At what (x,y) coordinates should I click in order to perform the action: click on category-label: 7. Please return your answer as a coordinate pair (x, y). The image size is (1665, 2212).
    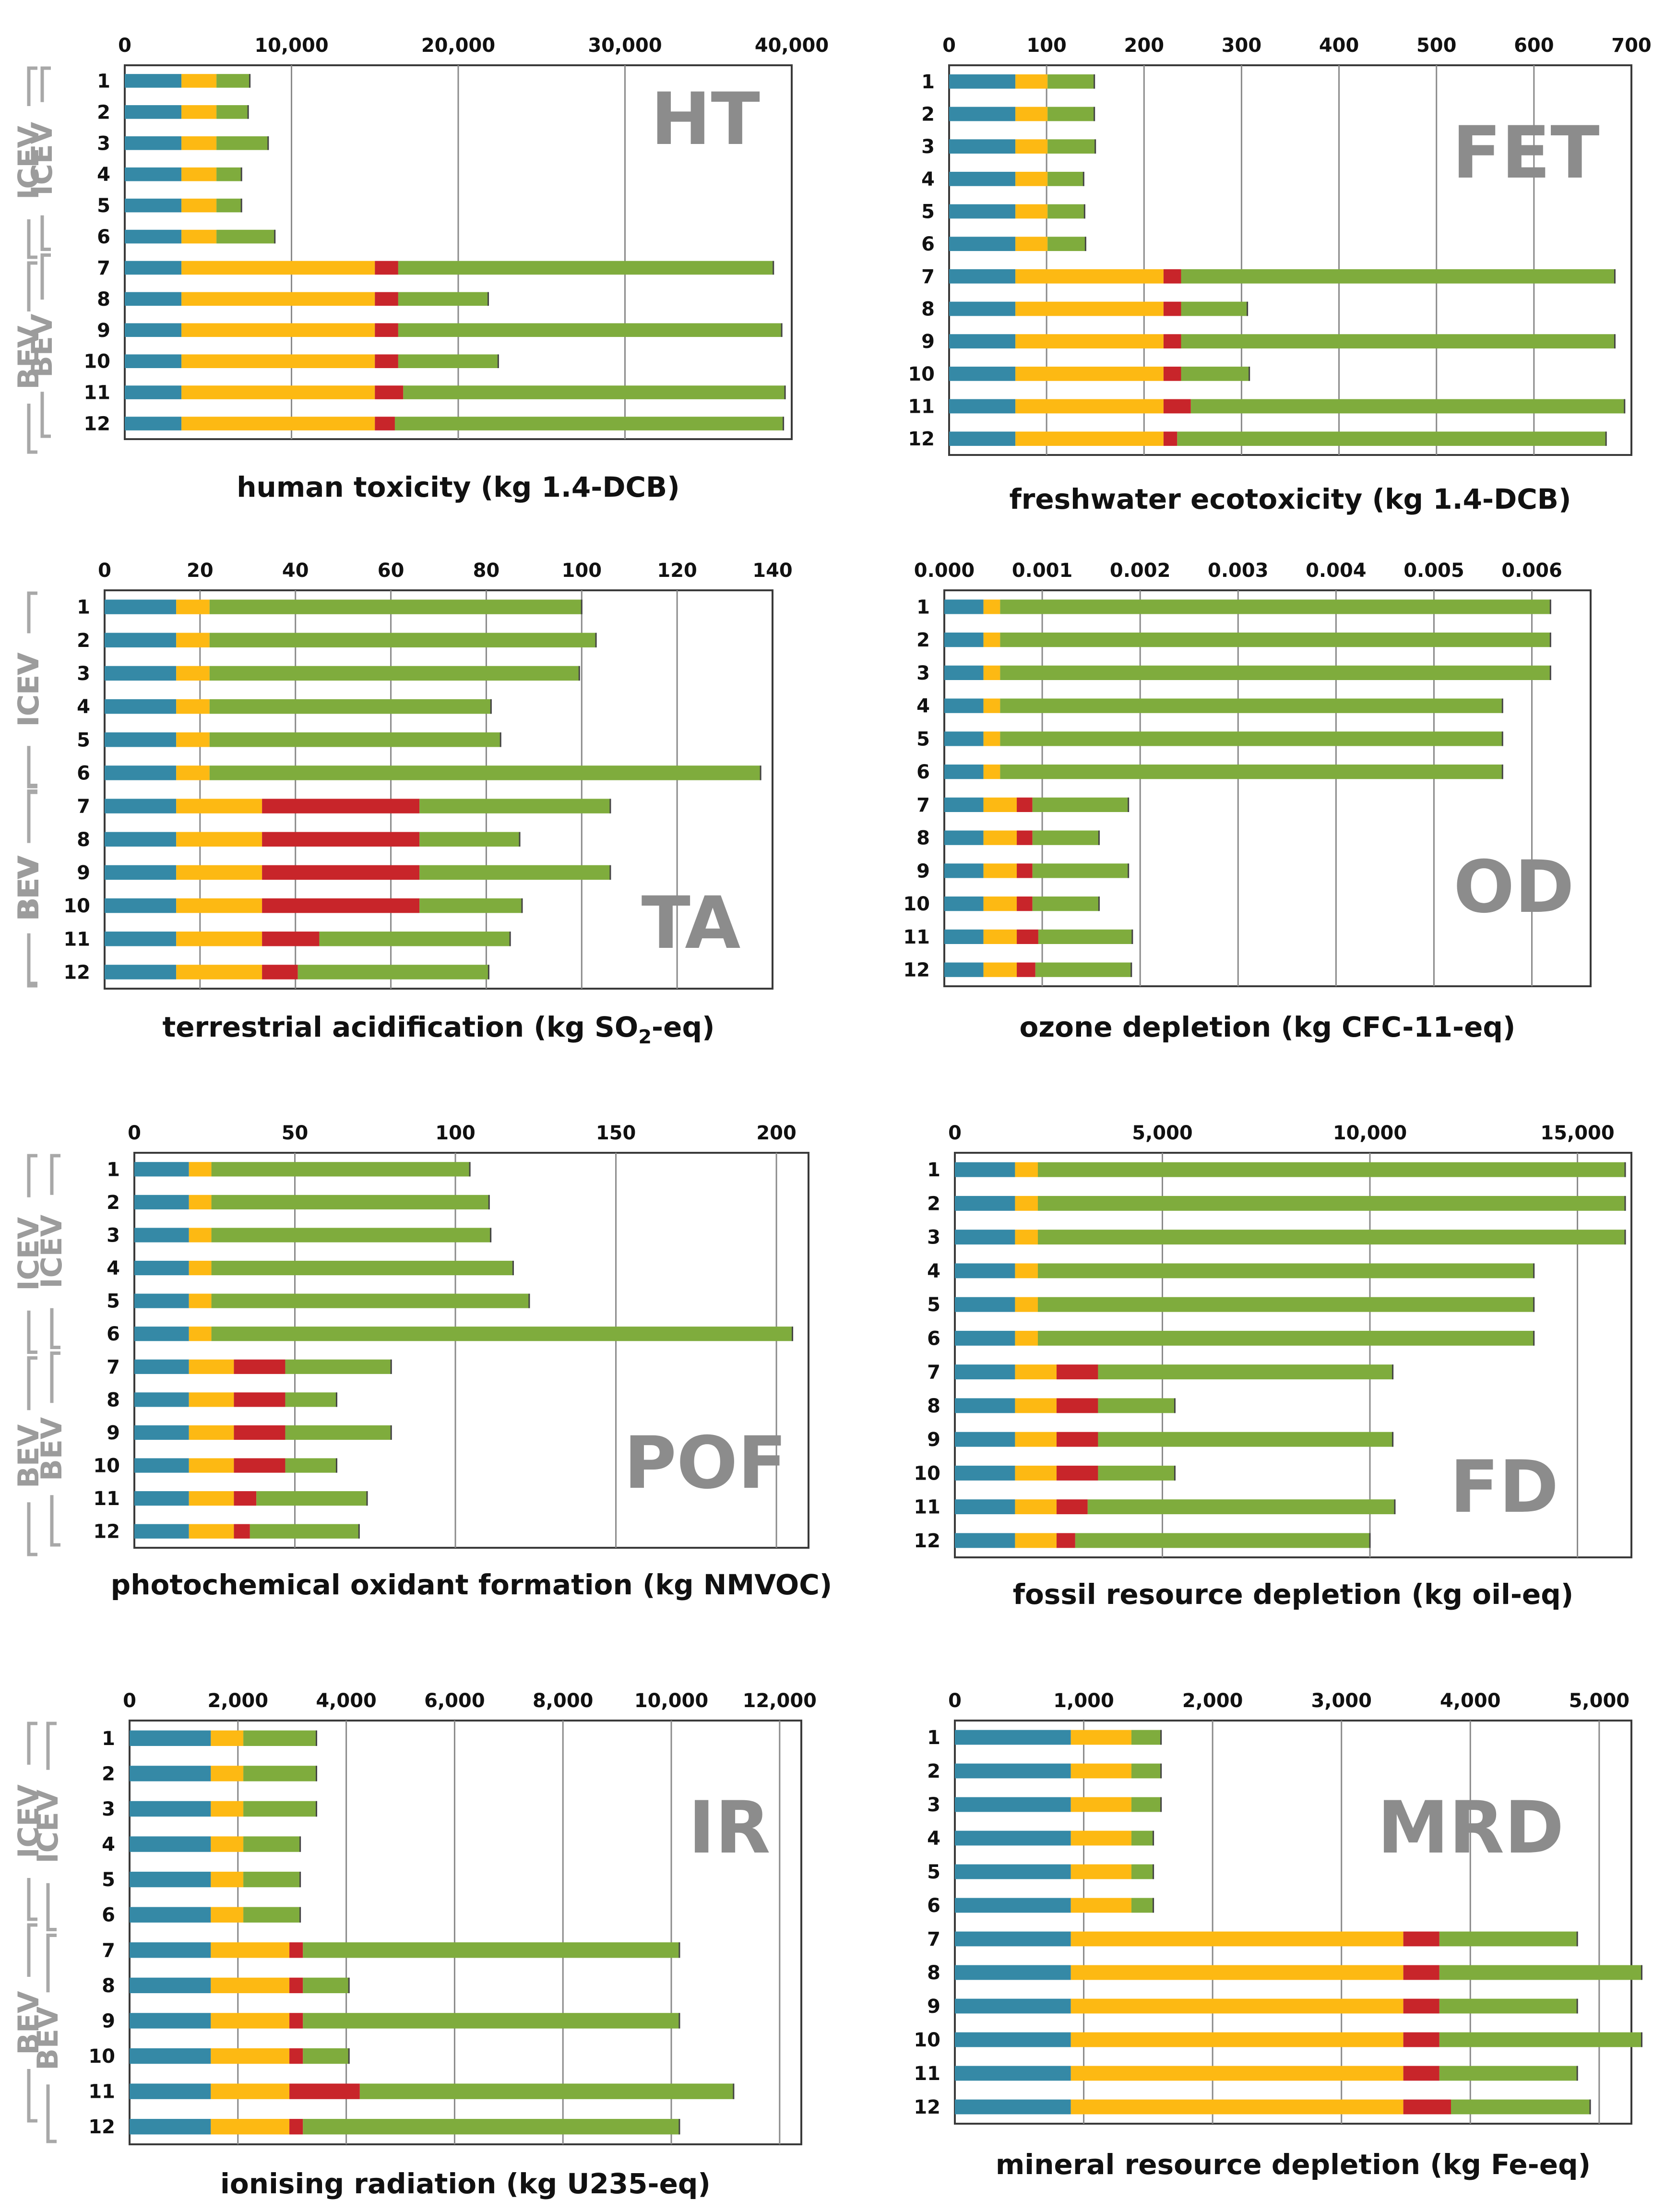
    Looking at the image, I should click on (83, 807).